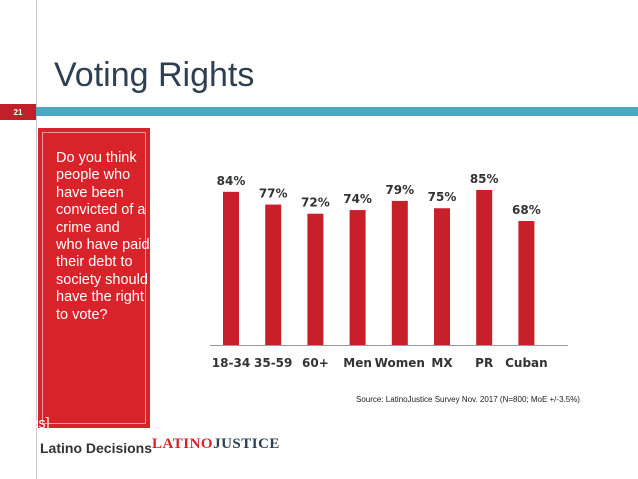  What do you see at coordinates (18, 112) in the screenshot?
I see `slide-number: 21` at bounding box center [18, 112].